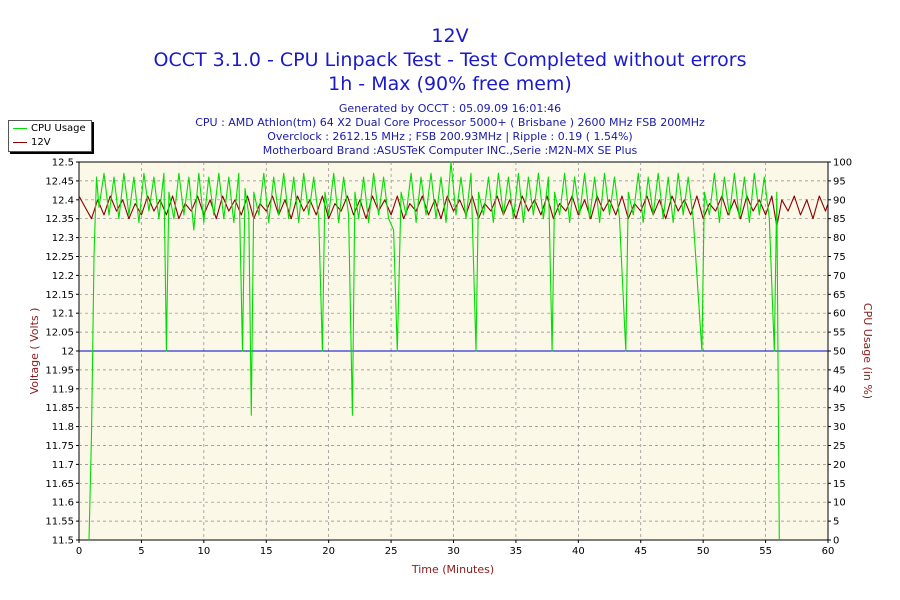  Describe the element at coordinates (640, 551) in the screenshot. I see `x-tick-label: 45` at that location.